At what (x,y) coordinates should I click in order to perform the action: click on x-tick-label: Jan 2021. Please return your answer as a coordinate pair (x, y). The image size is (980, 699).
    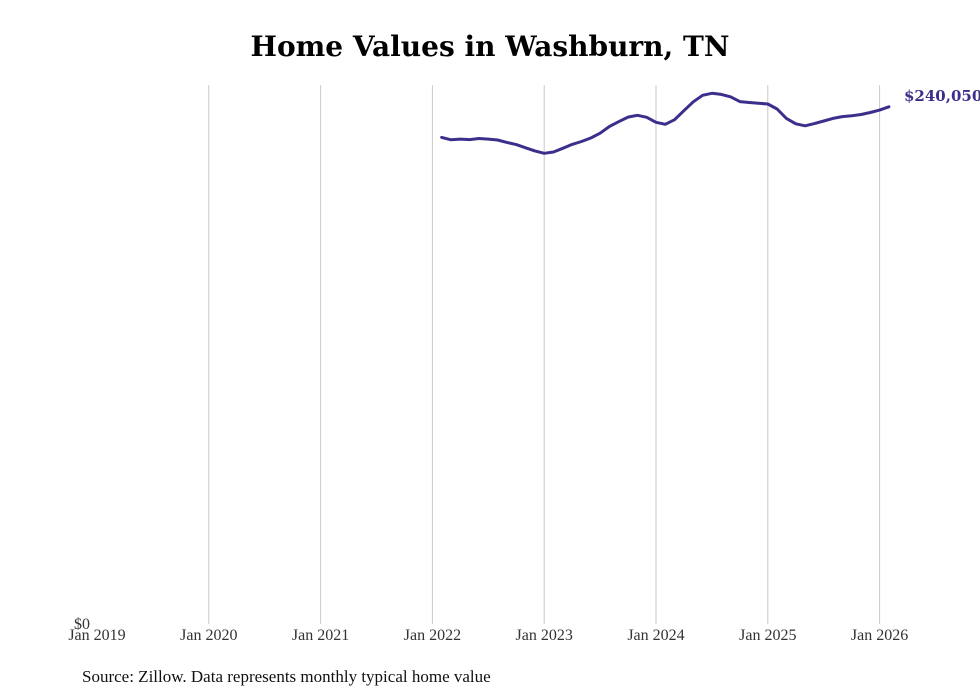
    Looking at the image, I should click on (320, 635).